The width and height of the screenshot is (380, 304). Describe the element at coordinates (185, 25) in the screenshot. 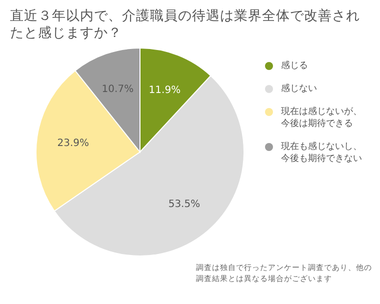

I see `chart-title: 直近３年以内で、介護職員の待遇は業界全体で改善されたと感じますか？` at that location.